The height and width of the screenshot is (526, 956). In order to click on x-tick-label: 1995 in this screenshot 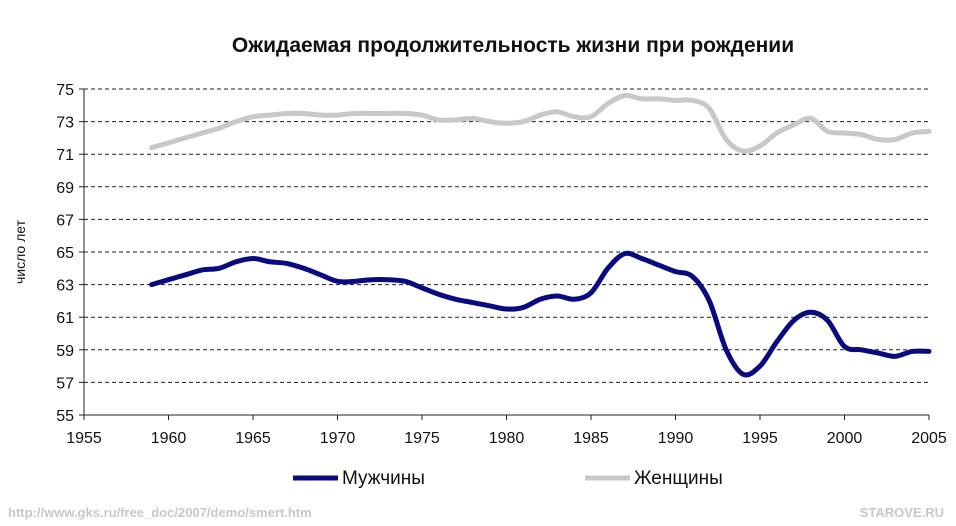, I will do `click(760, 438)`.